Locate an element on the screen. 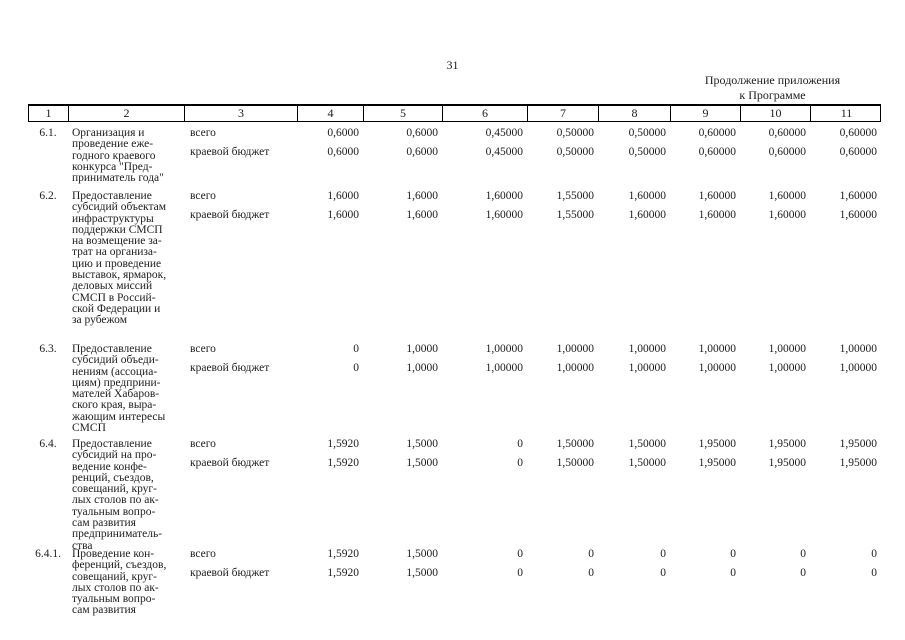 This screenshot has height=640, width=905. header-cell-5: 5 is located at coordinates (403, 113).